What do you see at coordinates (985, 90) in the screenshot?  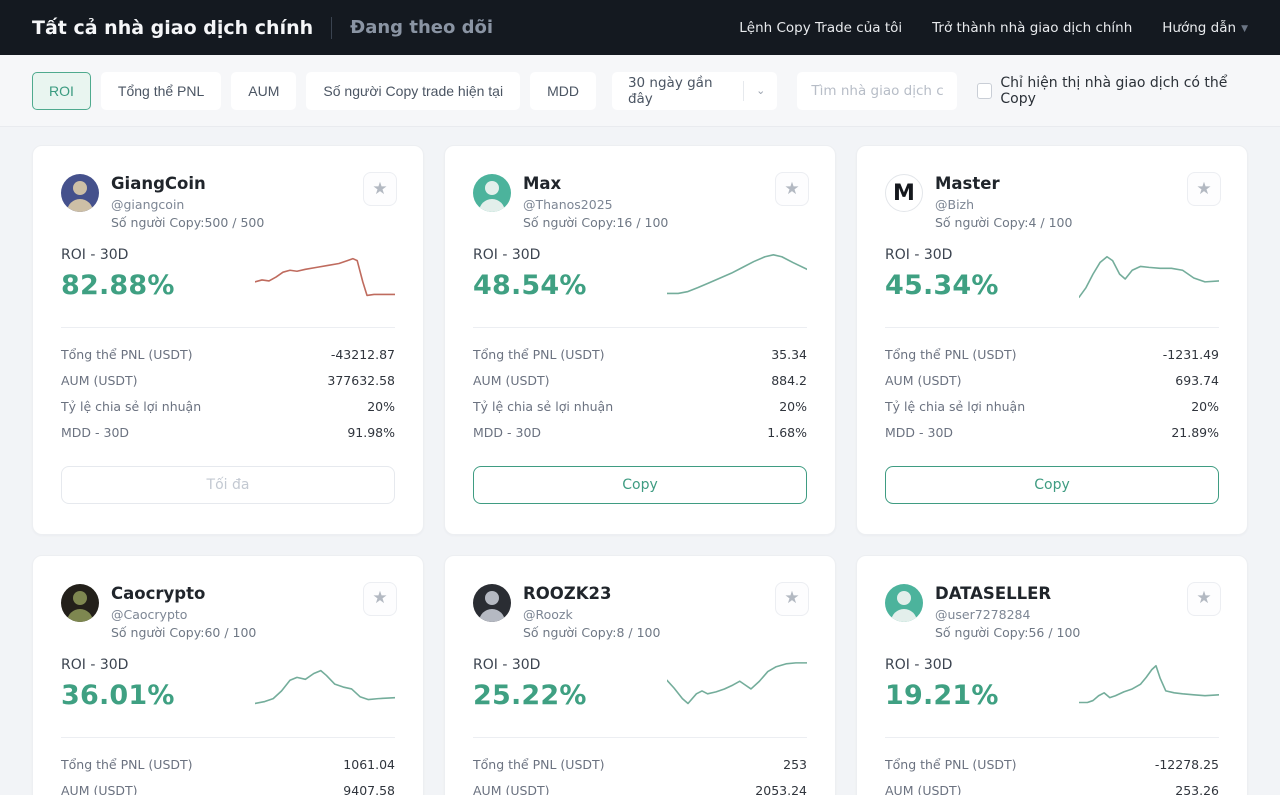 I see `checkbox-icon` at bounding box center [985, 90].